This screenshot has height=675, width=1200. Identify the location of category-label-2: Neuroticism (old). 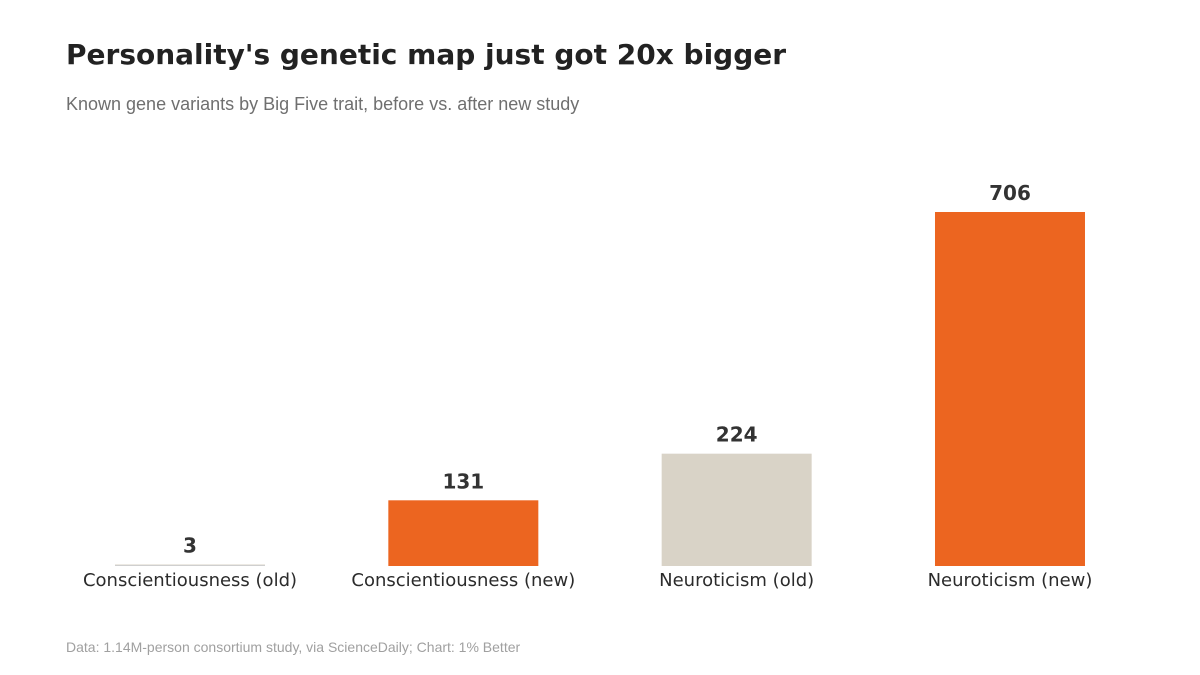
(736, 580).